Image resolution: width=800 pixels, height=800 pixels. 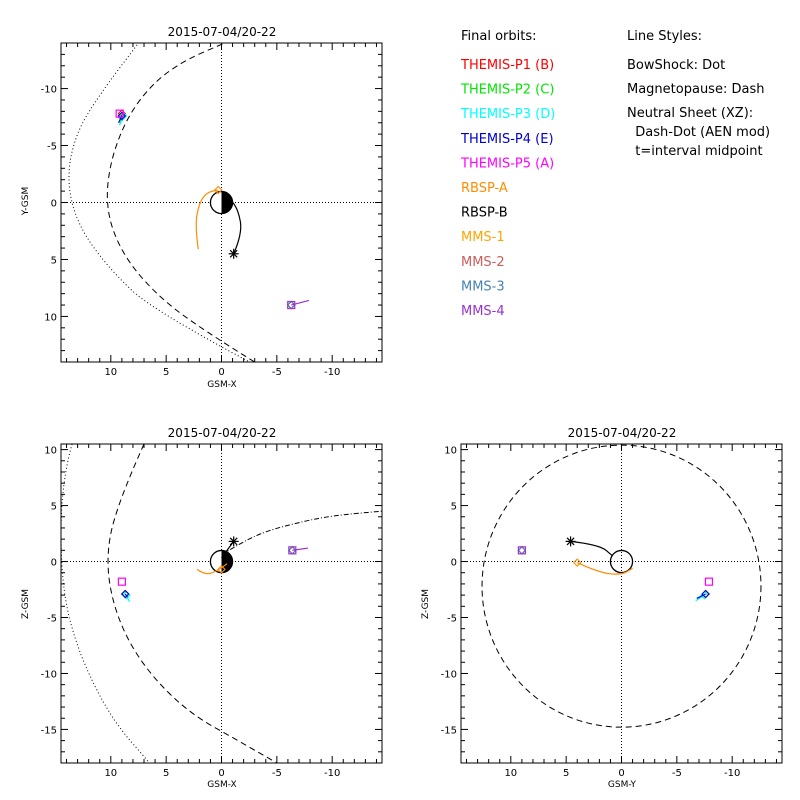 I want to click on earth-icon, so click(x=621, y=561).